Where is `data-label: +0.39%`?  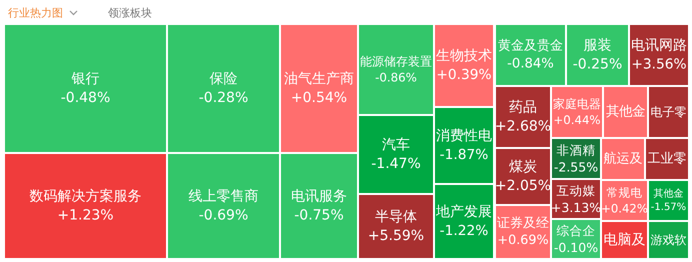
data-label: +0.39% is located at coordinates (464, 74).